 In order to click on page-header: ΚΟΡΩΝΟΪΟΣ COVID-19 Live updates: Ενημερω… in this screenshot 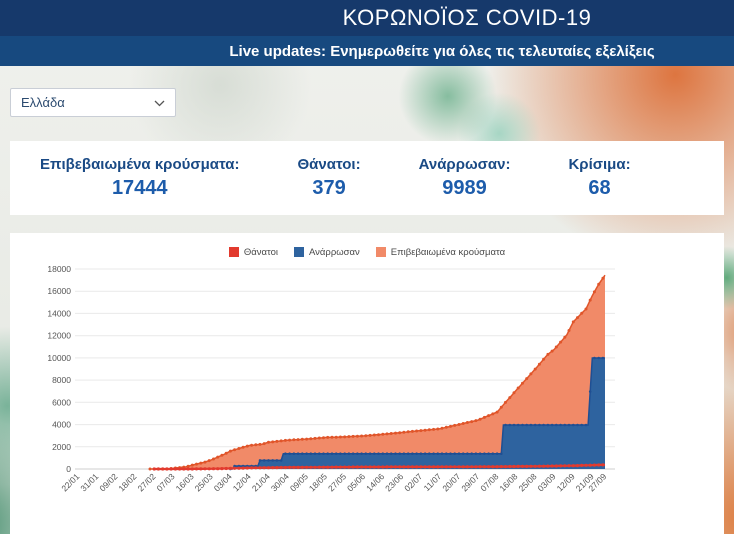, I will do `click(367, 33)`.